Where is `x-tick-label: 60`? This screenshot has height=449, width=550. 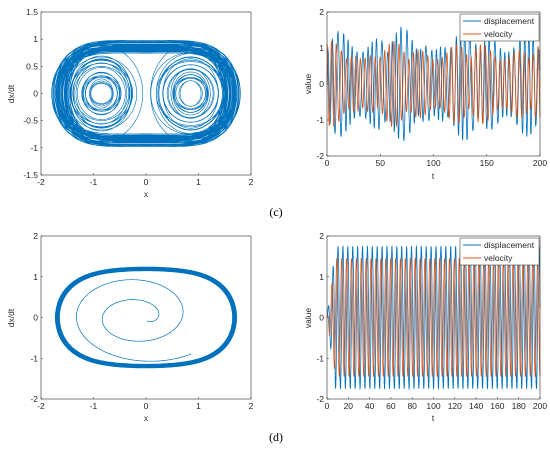 x-tick-label: 60 is located at coordinates (391, 406).